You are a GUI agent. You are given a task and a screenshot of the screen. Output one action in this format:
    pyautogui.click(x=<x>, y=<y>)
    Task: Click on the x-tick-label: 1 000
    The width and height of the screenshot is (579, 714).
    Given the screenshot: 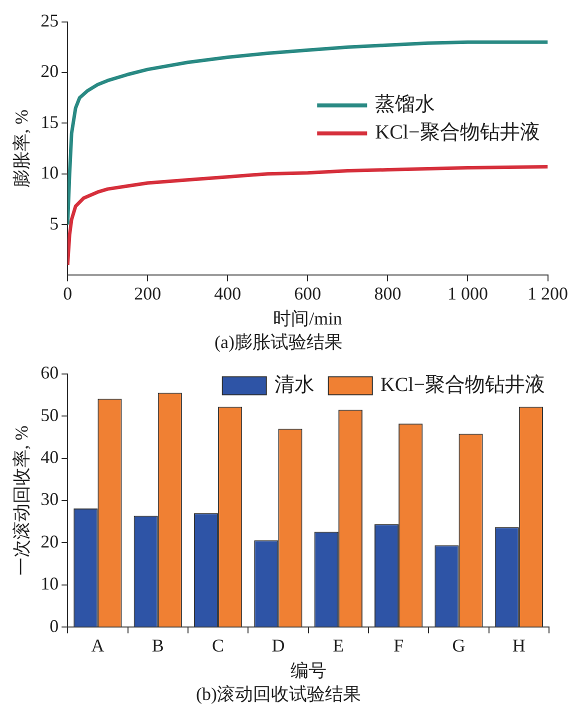 What is the action you would take?
    pyautogui.click(x=467, y=294)
    